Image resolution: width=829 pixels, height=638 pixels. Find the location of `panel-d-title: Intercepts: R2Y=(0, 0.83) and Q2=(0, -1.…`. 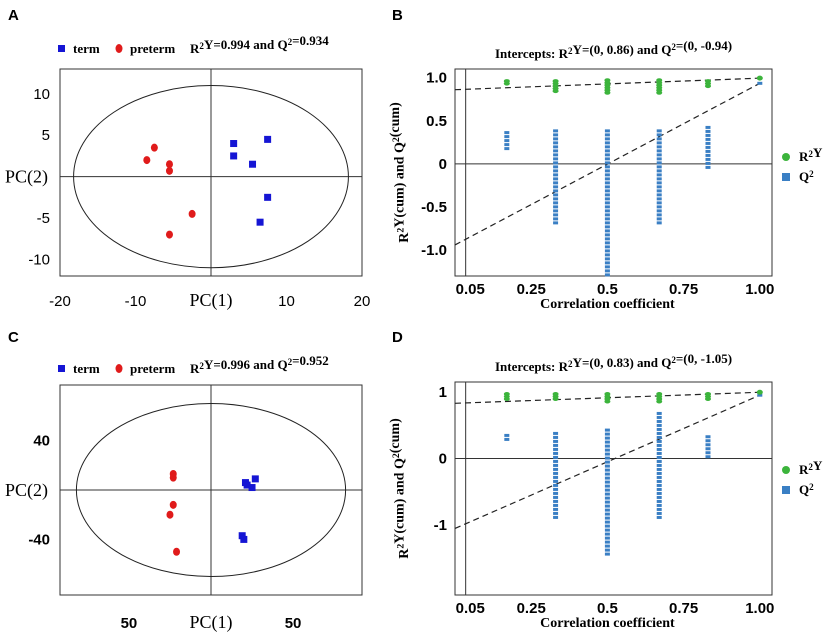

panel-d-title: Intercepts: R2Y=(0, 0.83) and Q2=(0, -1.… is located at coordinates (613, 362).